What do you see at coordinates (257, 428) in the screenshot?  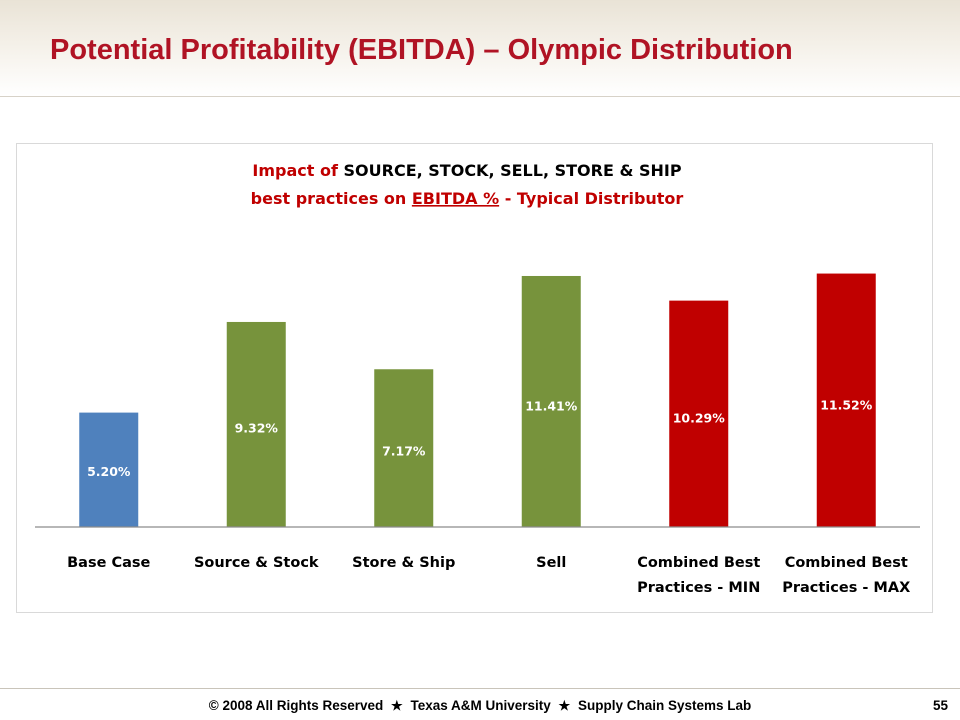 I see `bar-value-label: 9.32%` at bounding box center [257, 428].